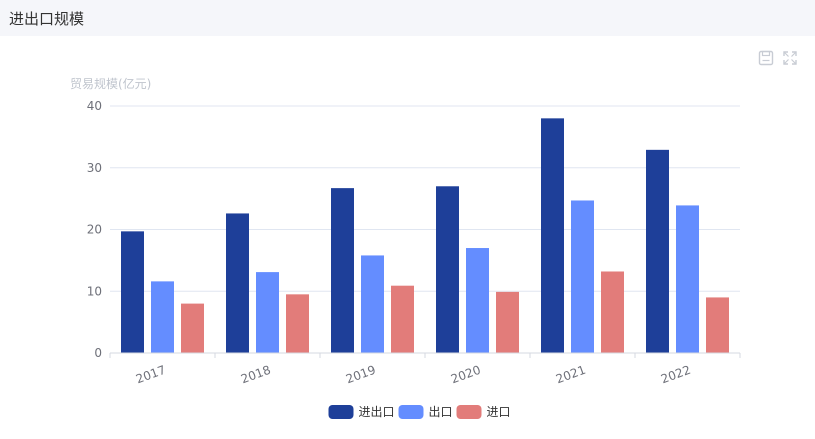 This screenshot has height=439, width=815. Describe the element at coordinates (255, 375) in the screenshot. I see `x-tick-label: 2018` at that location.